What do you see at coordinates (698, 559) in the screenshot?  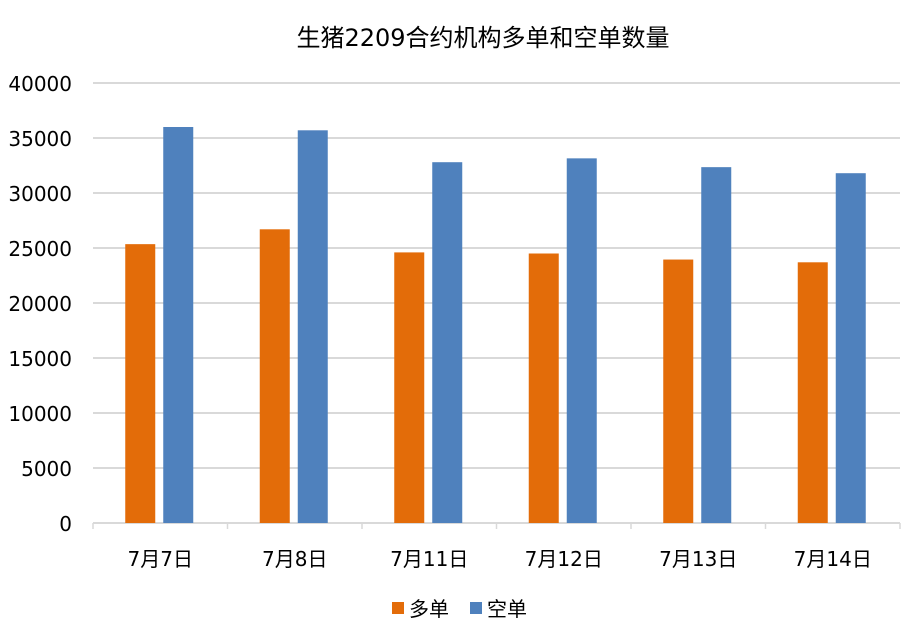 I see `x-tick-label: 7月13日` at bounding box center [698, 559].